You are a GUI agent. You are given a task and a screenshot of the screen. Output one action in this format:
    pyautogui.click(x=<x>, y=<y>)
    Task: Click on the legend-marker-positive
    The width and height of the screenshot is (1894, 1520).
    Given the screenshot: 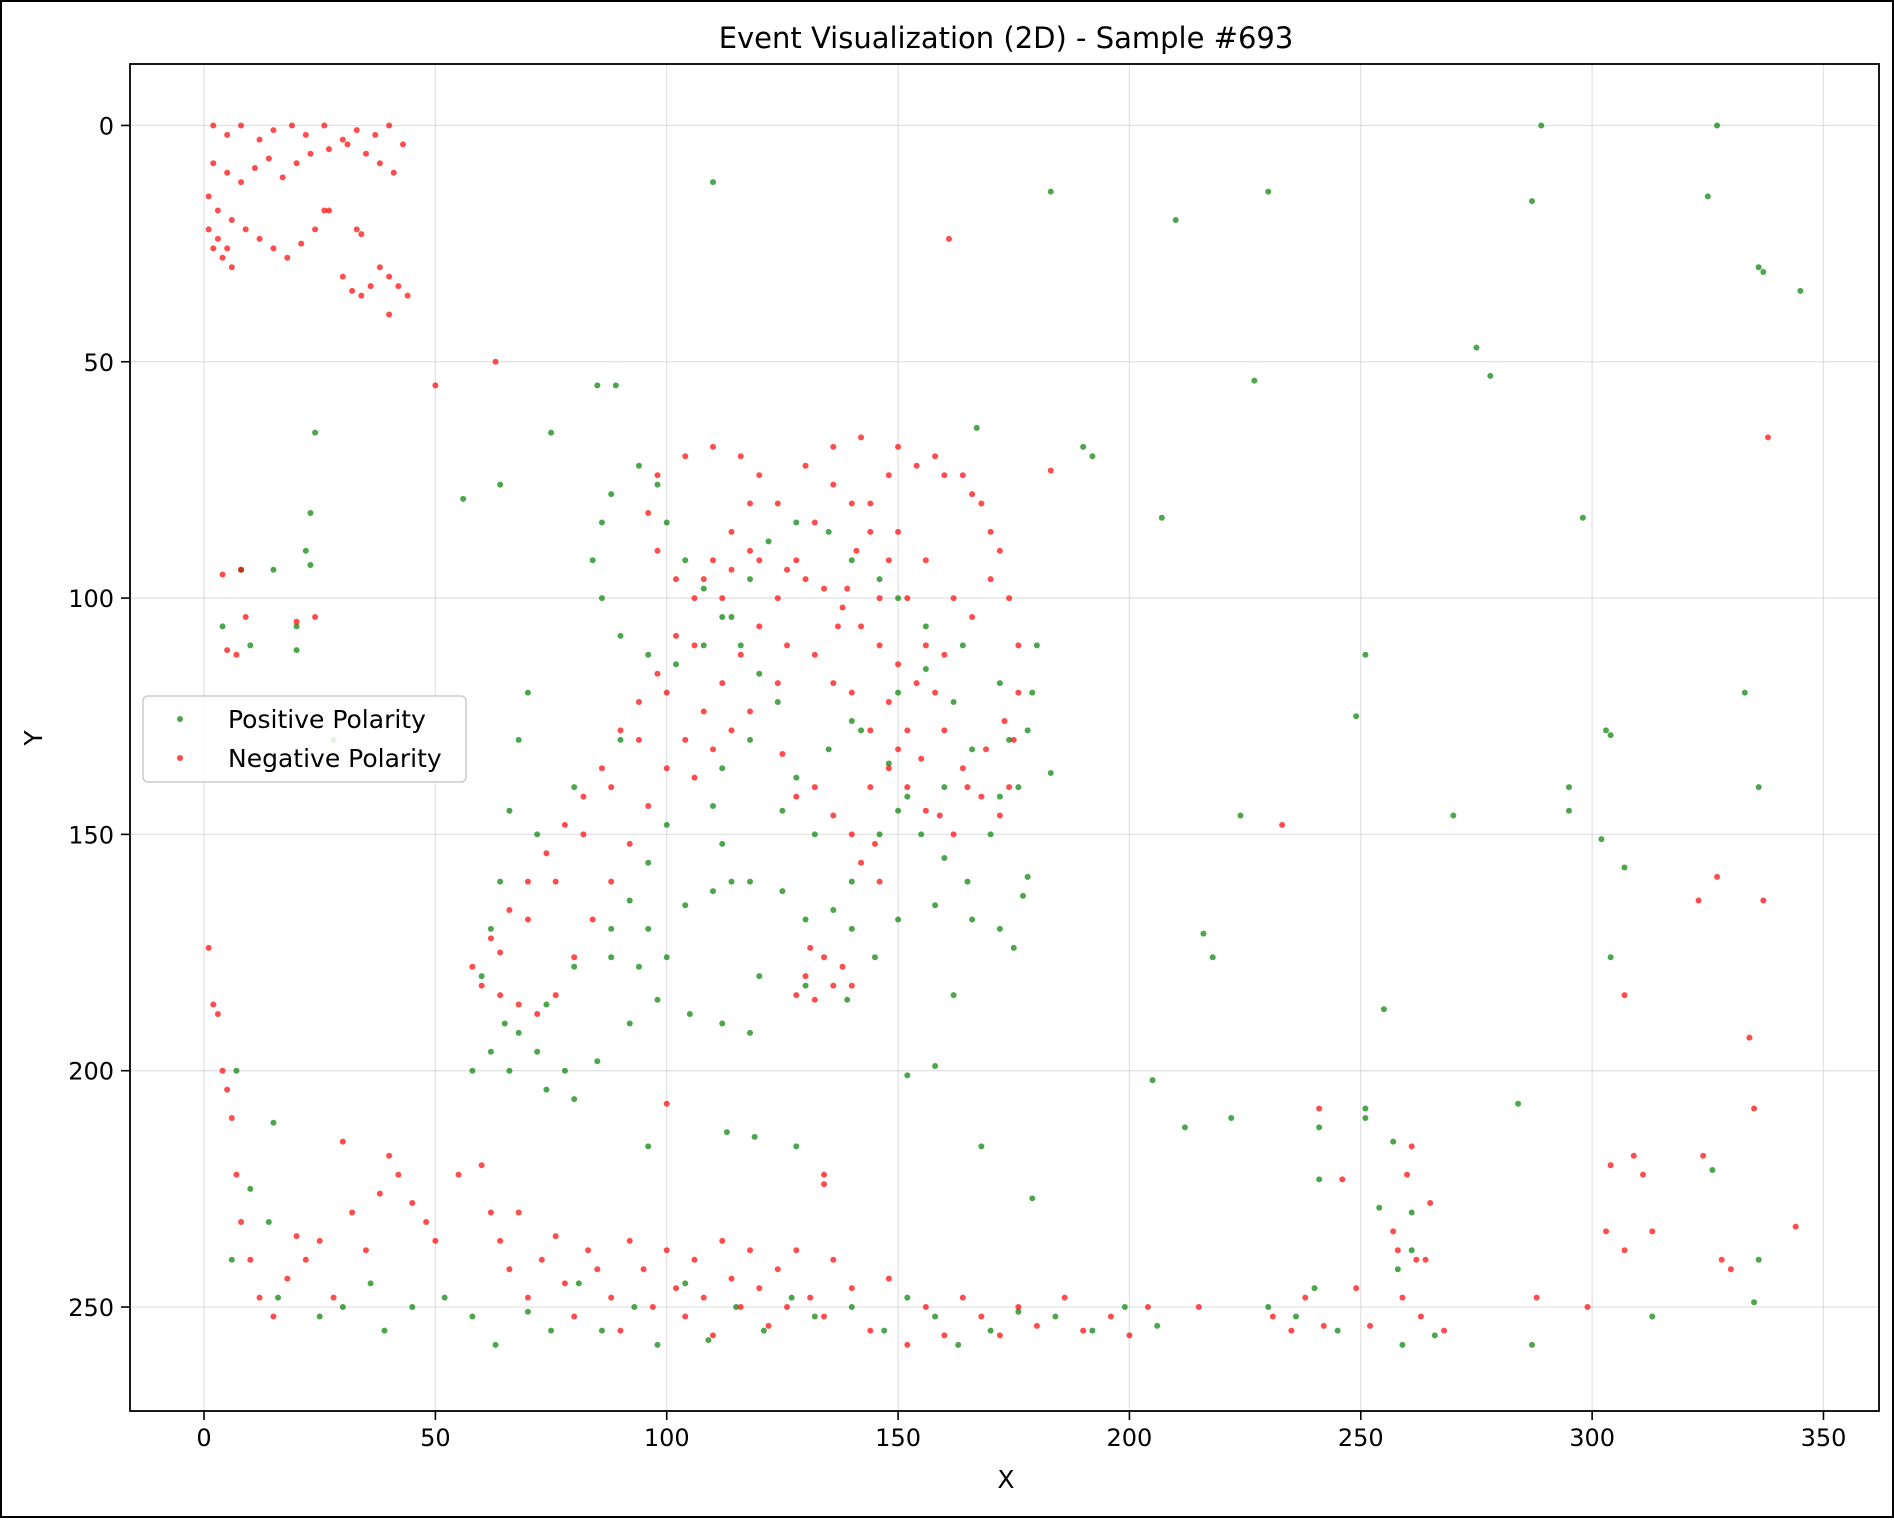 What is the action you would take?
    pyautogui.click(x=180, y=719)
    